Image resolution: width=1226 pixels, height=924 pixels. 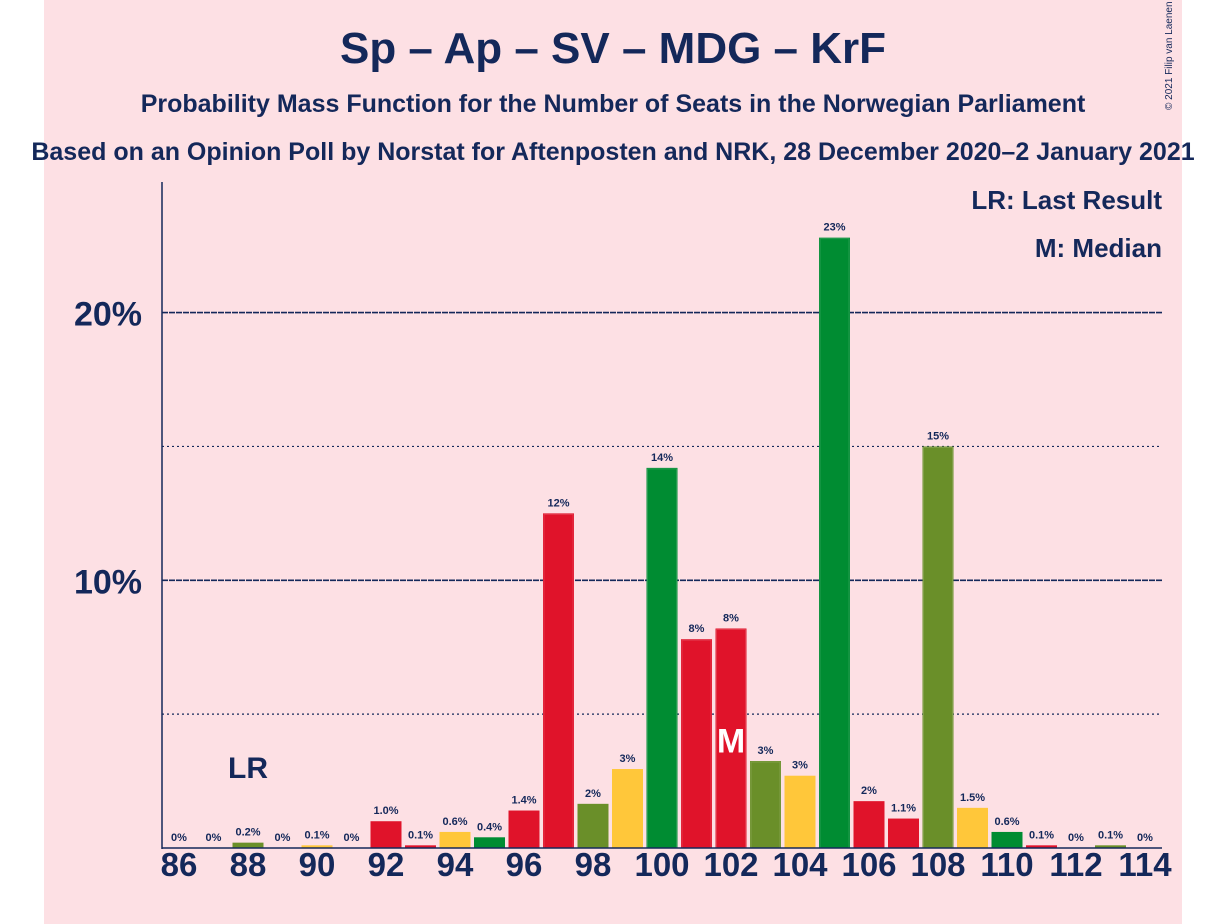 I want to click on x-tick-label: 112, so click(x=1075, y=864).